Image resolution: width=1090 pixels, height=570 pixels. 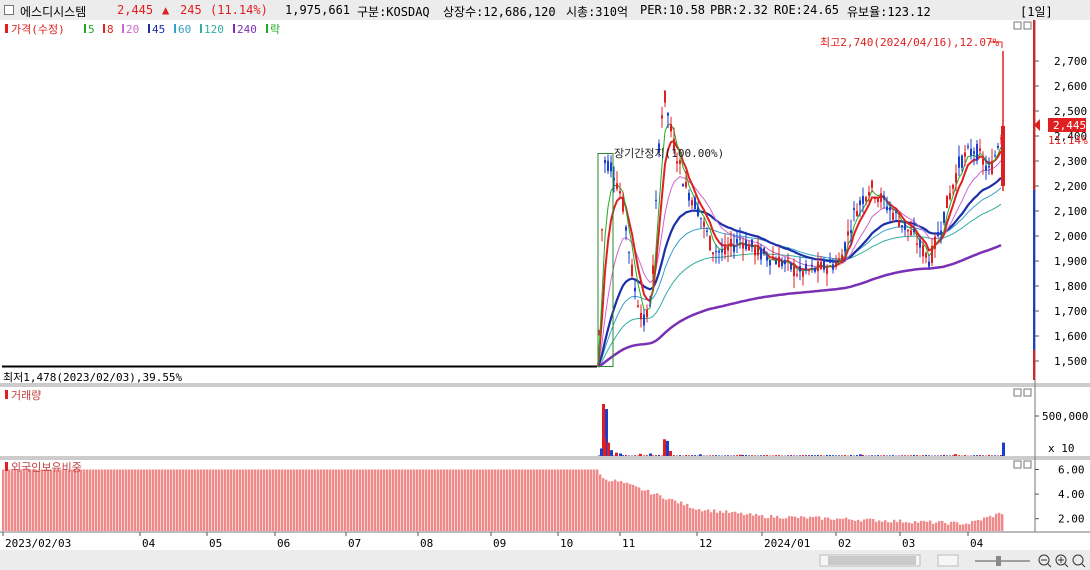 What do you see at coordinates (1070, 161) in the screenshot?
I see `price-tick-label: 2,300` at bounding box center [1070, 161].